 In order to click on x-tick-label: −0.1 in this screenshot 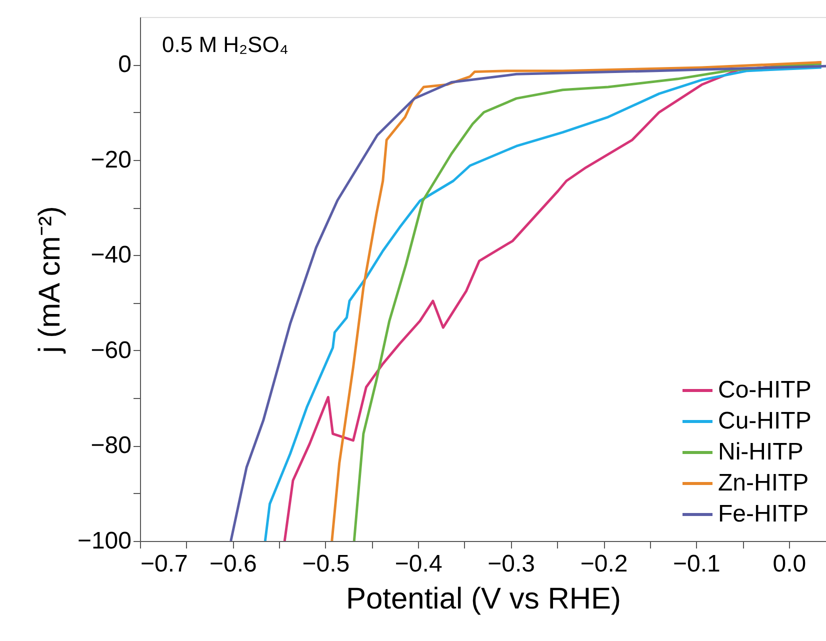, I will do `click(696, 564)`.